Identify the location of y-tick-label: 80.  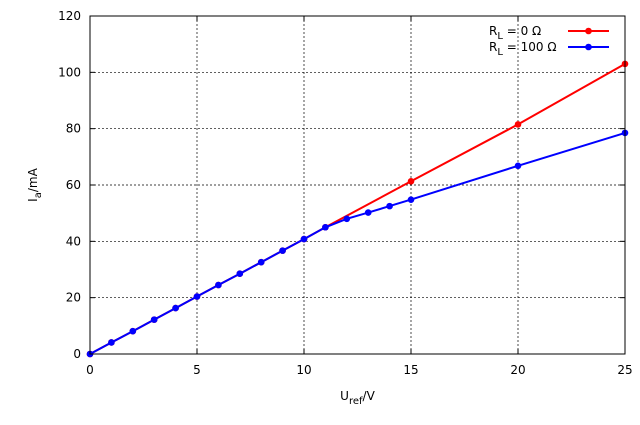
(73, 129).